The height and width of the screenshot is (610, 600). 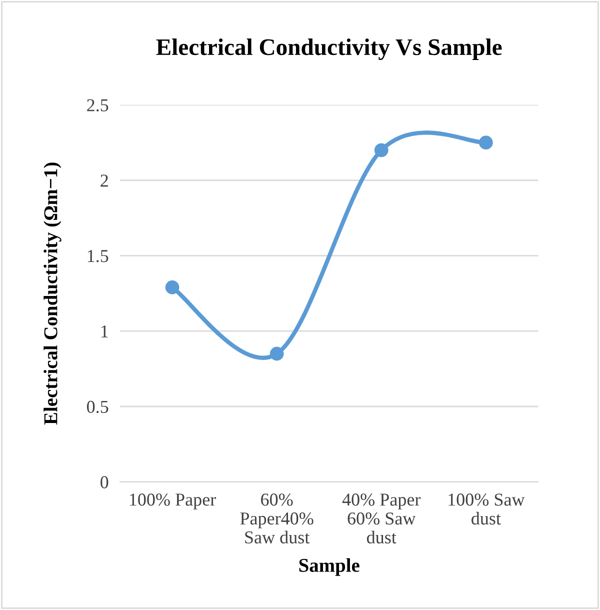 What do you see at coordinates (97, 105) in the screenshot?
I see `y-tick-label: 2.5` at bounding box center [97, 105].